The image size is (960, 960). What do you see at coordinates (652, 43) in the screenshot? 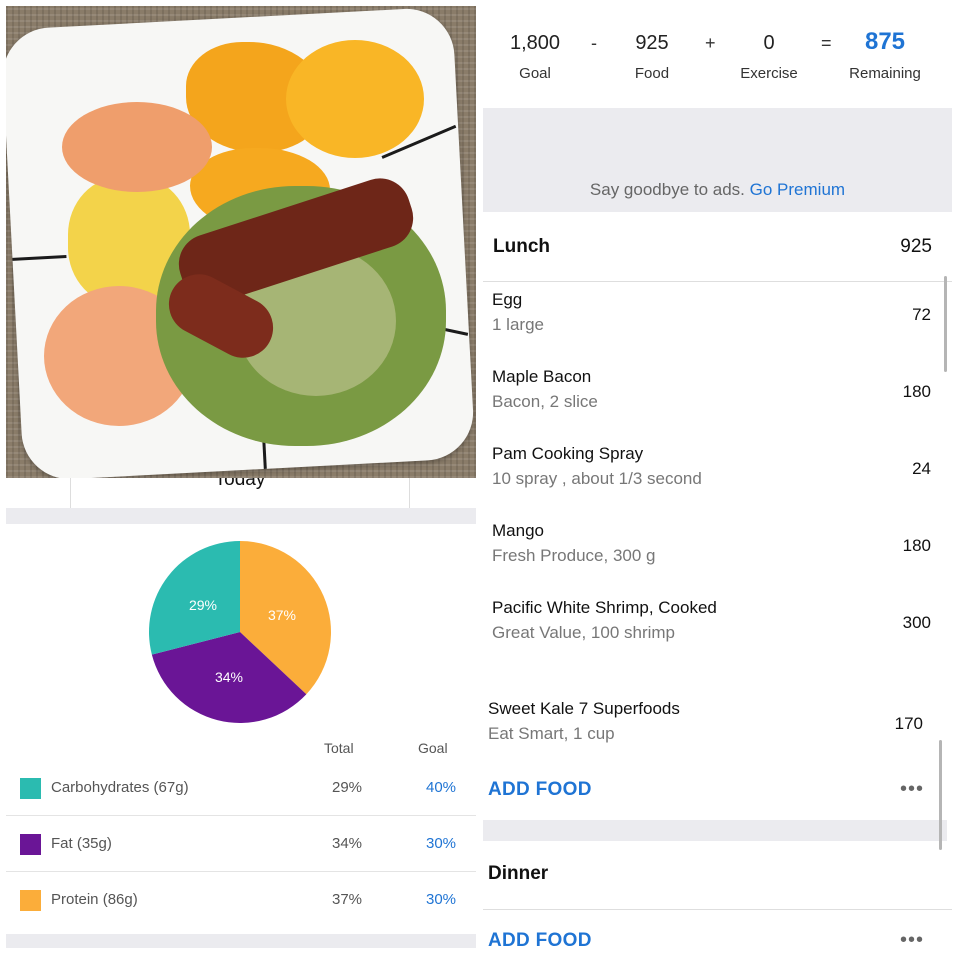
I see `food-value: 925` at bounding box center [652, 43].